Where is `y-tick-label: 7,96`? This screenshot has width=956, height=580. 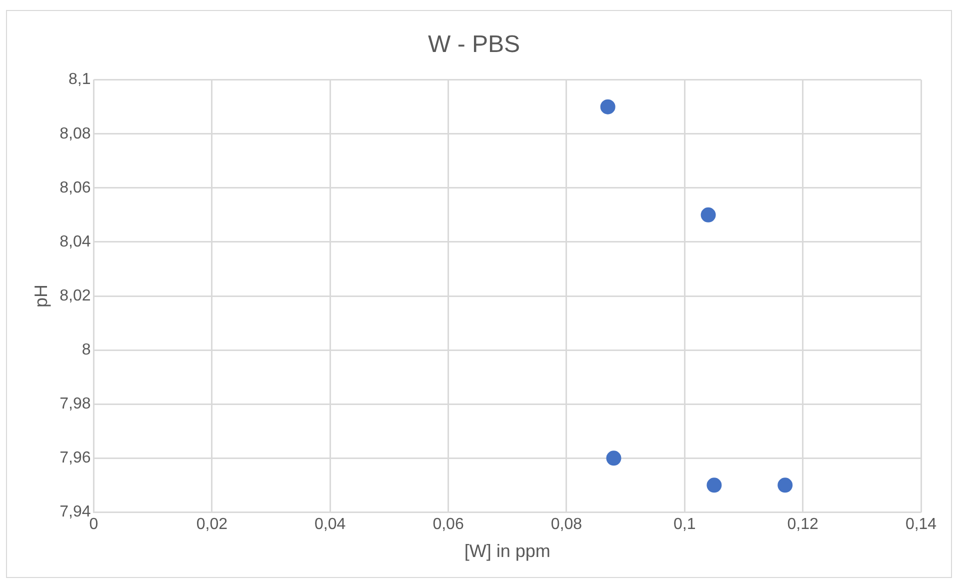 y-tick-label: 7,96 is located at coordinates (75, 458).